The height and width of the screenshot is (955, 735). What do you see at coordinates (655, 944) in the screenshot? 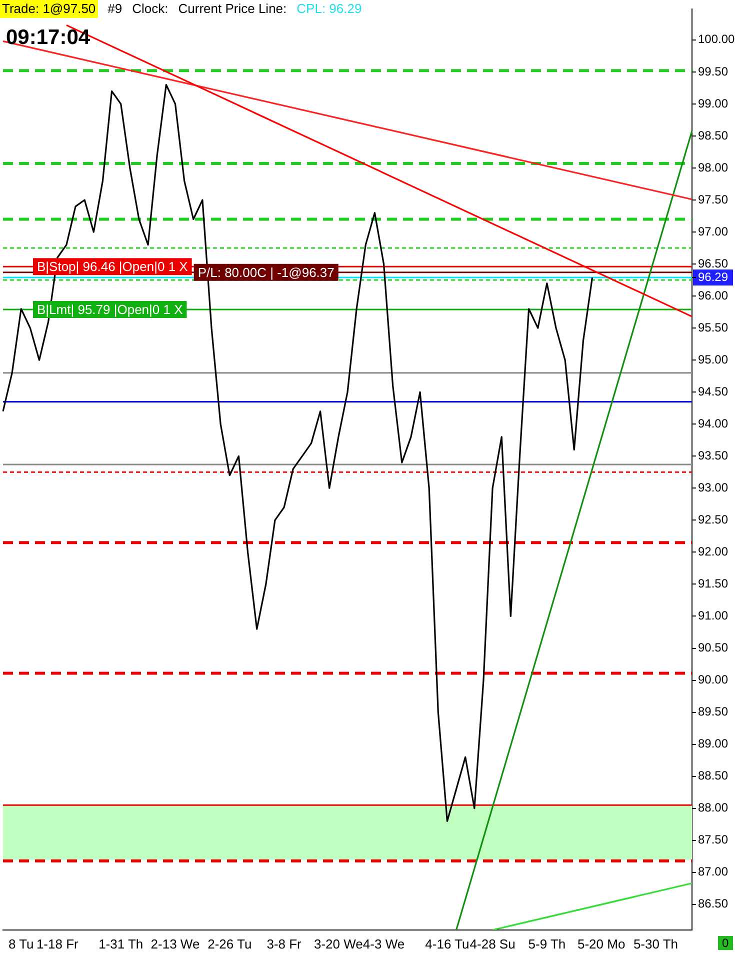
I see `x-tick-label: 5-30 Th` at bounding box center [655, 944].